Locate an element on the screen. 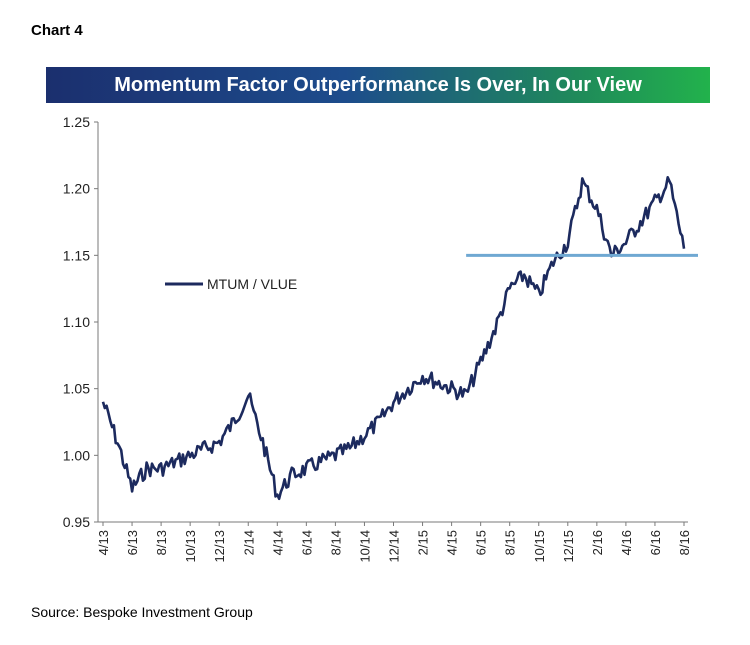  x-tick-label: 6/14 is located at coordinates (306, 542).